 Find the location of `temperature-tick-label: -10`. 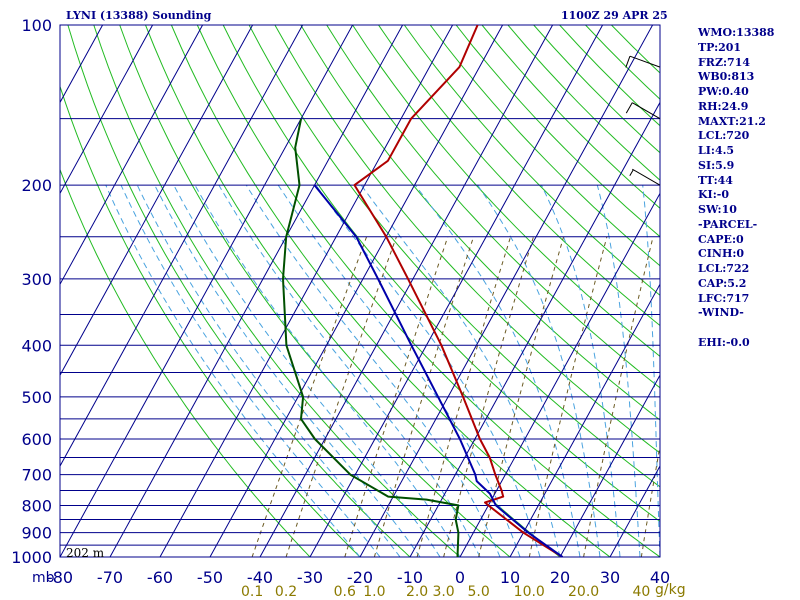

temperature-tick-label: -10 is located at coordinates (410, 577).